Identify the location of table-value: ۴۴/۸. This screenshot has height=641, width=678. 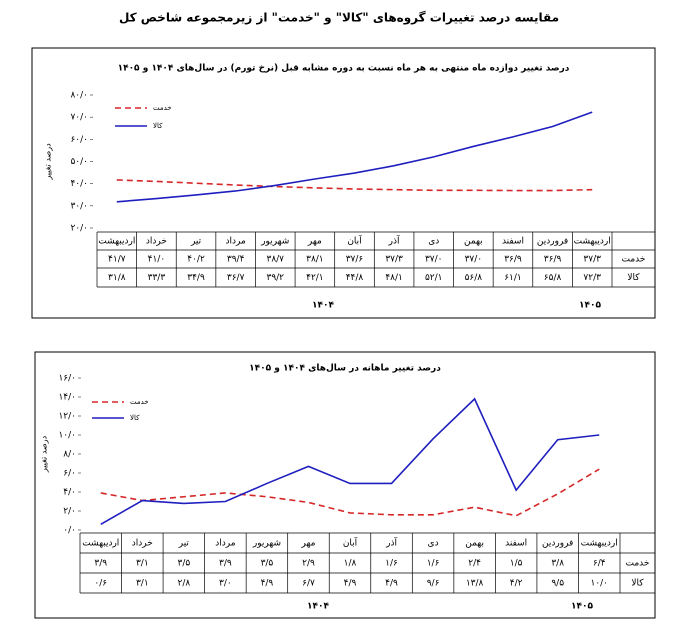
(355, 278).